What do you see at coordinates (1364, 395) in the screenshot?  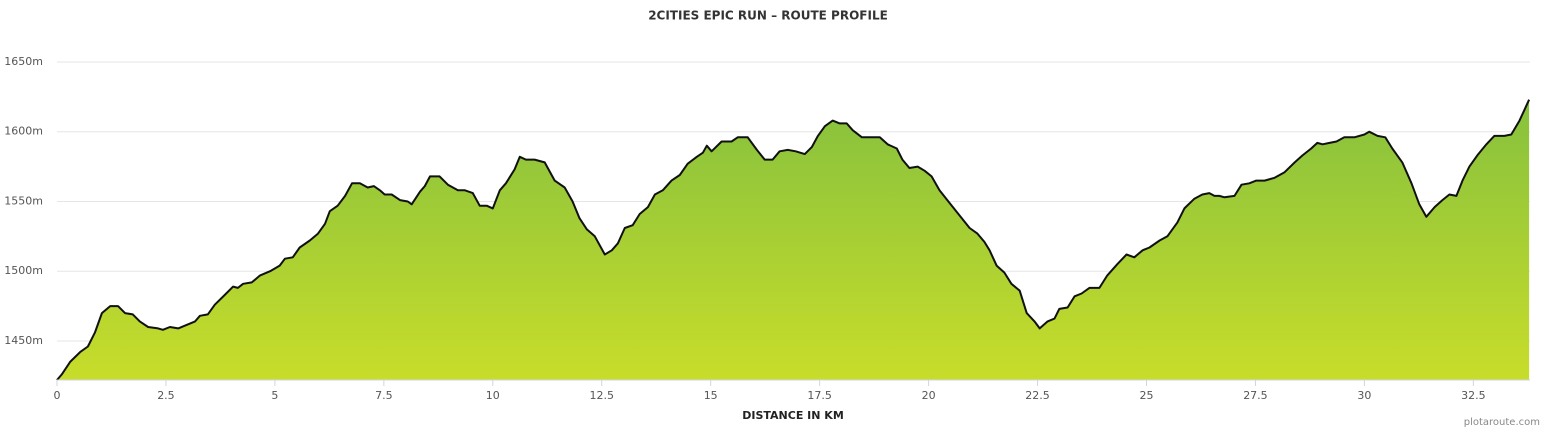 I see `x-tick-label: 30` at bounding box center [1364, 395].